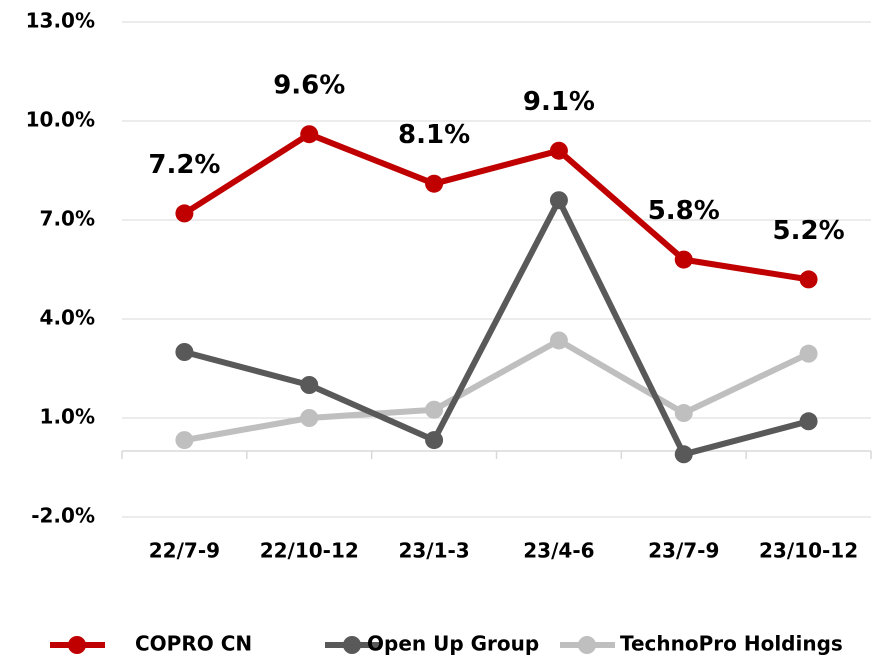 This screenshot has width=874, height=660. What do you see at coordinates (731, 644) in the screenshot?
I see `legend-label: TechnoPro Holdings` at bounding box center [731, 644].